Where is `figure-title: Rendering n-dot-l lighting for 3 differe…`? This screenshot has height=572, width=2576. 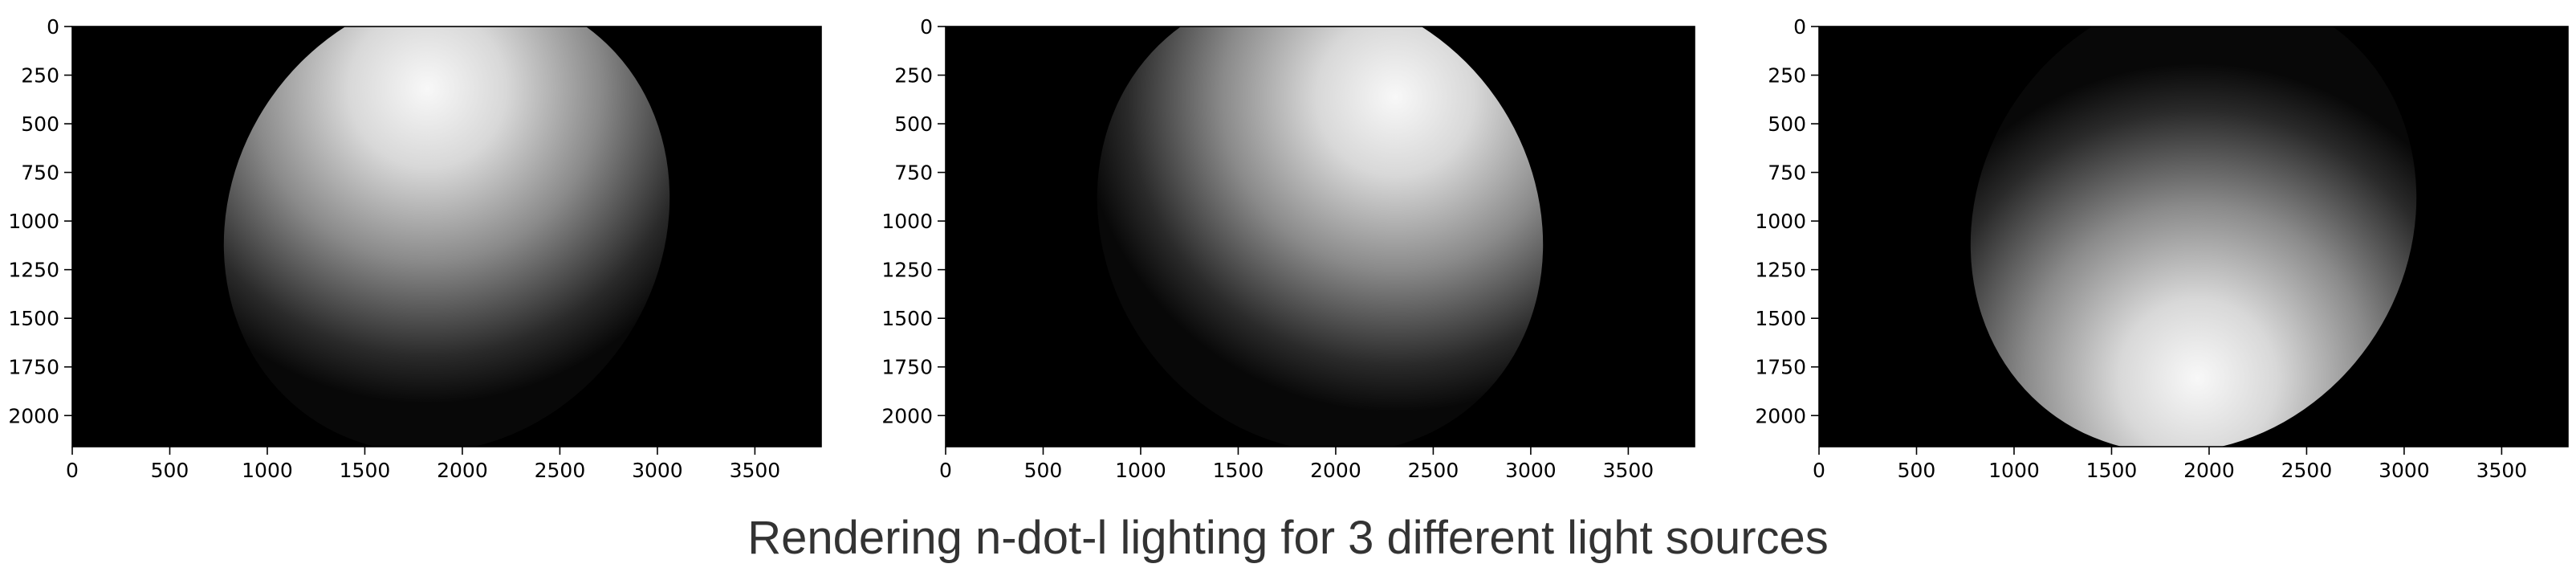
figure-title: Rendering n-dot-l lighting for 3 differe… is located at coordinates (1288, 538).